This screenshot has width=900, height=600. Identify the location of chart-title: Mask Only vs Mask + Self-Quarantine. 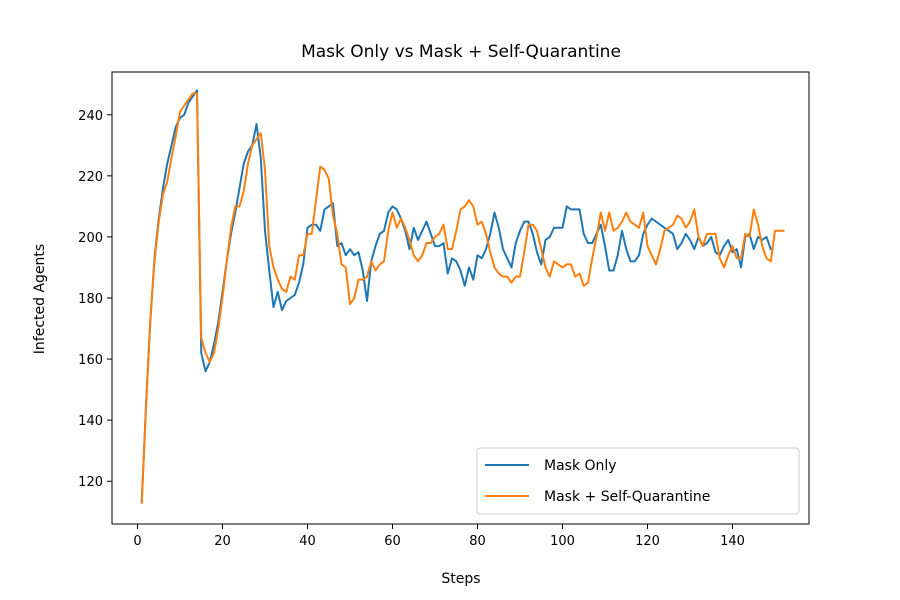
(461, 52).